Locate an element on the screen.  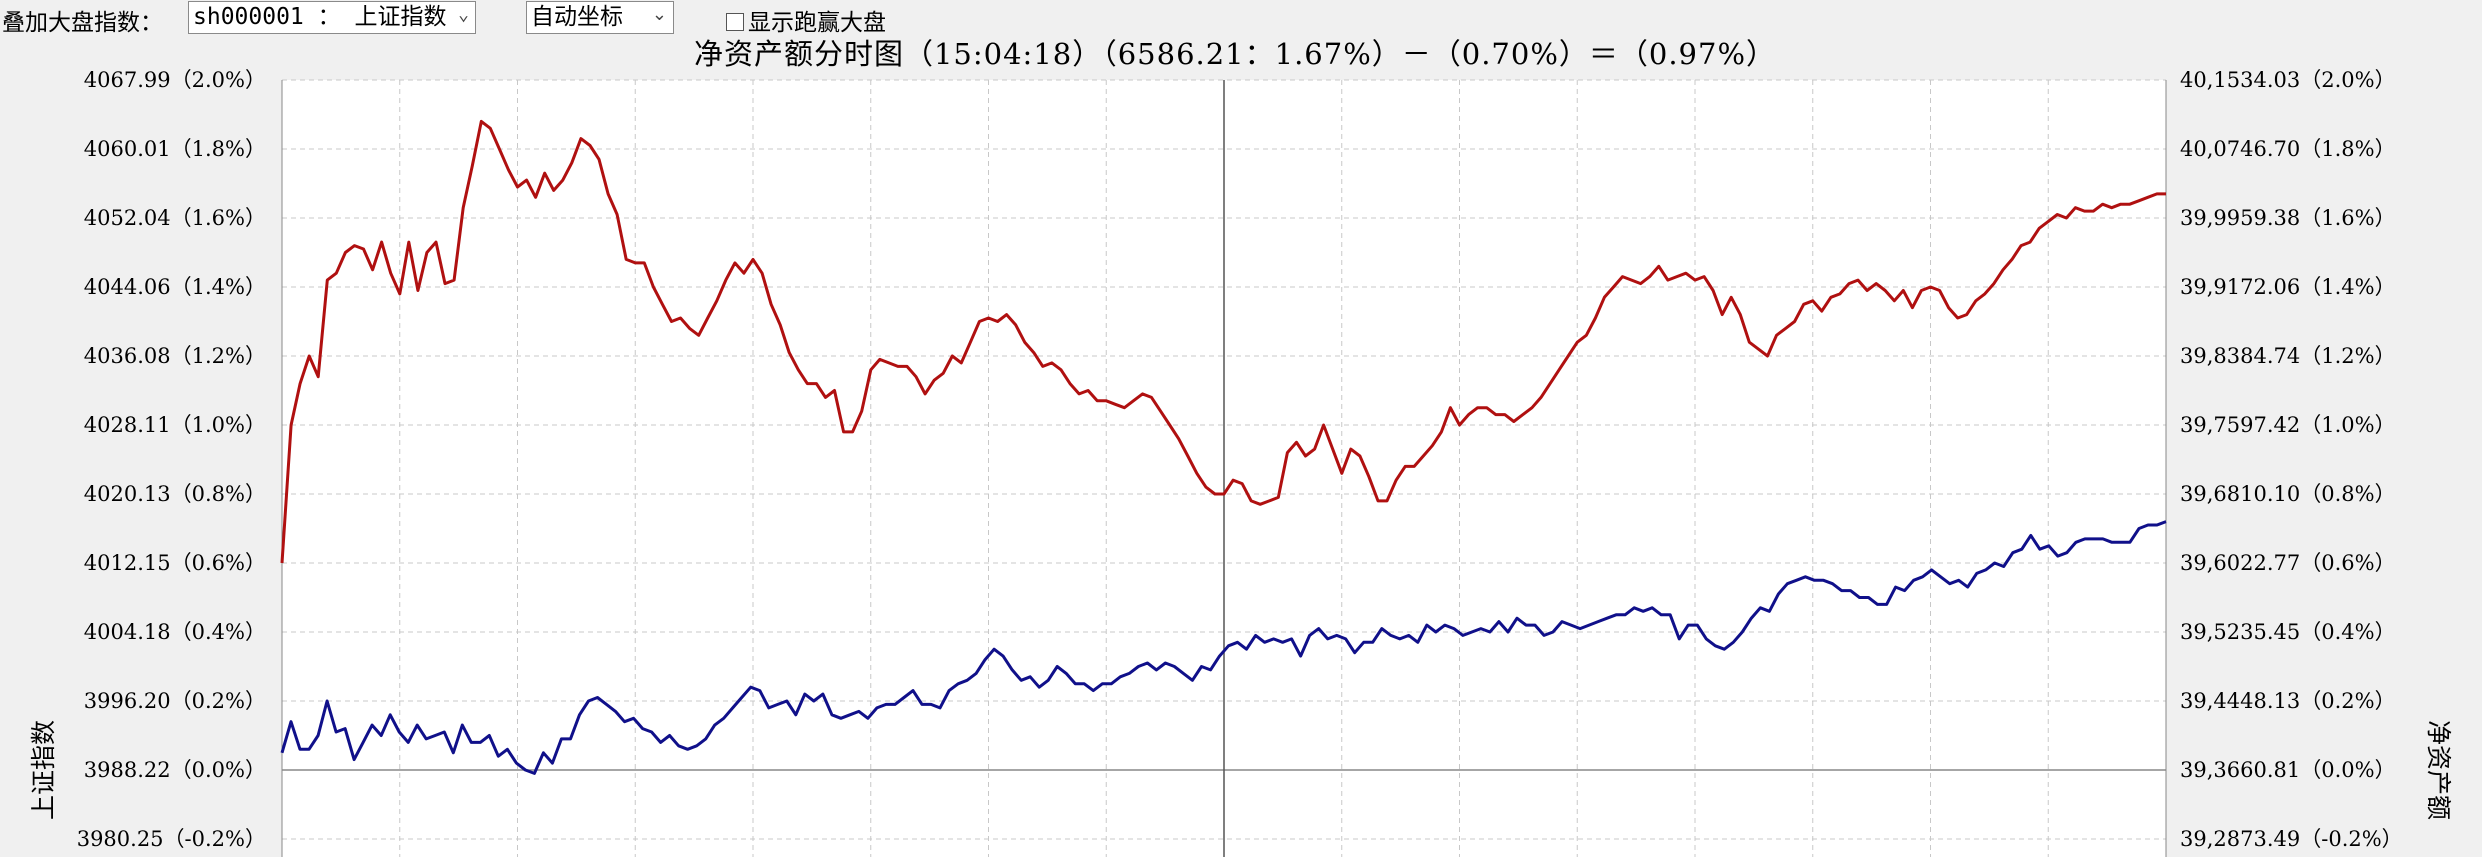
checkbox-icon is located at coordinates (735, 22).